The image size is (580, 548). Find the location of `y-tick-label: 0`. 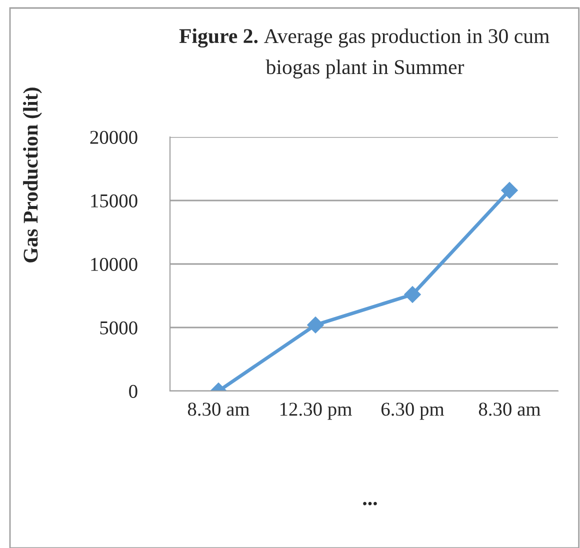

y-tick-label: 0 is located at coordinates (133, 391).